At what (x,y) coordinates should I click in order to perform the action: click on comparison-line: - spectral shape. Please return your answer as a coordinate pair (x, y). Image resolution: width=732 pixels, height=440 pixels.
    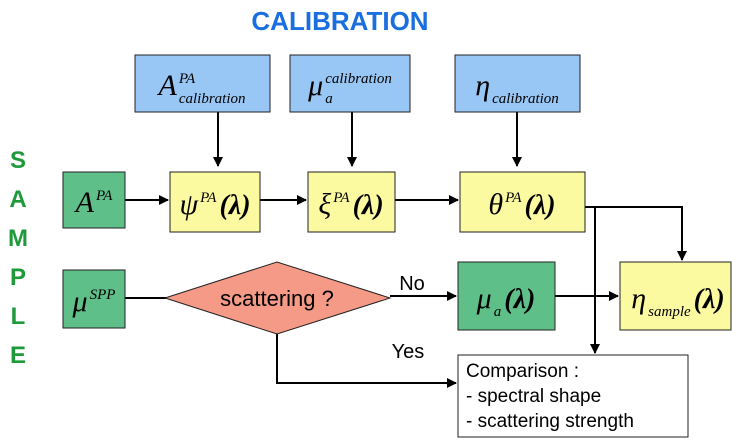
    Looking at the image, I should click on (533, 396).